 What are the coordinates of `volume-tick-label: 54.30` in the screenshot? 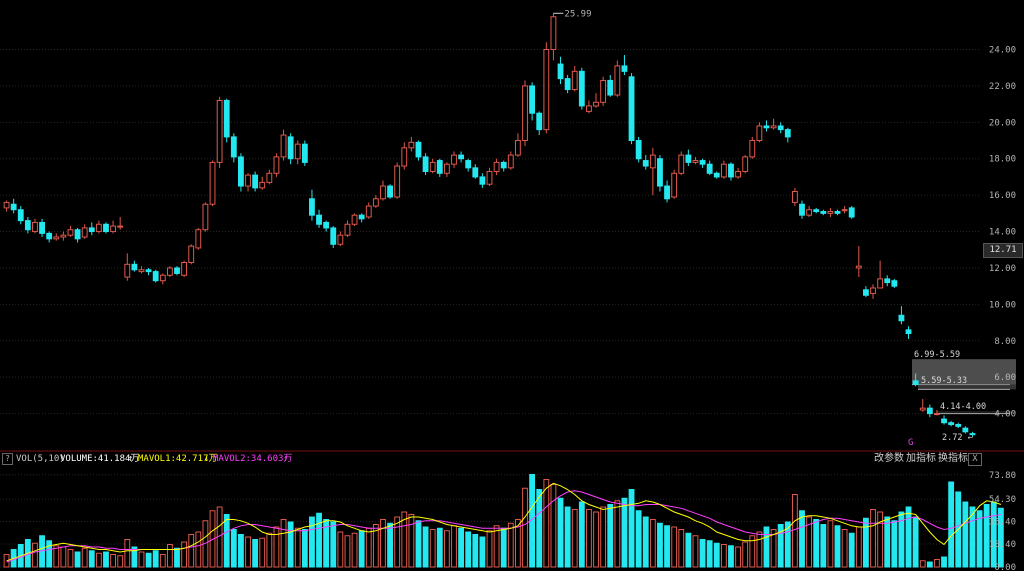 It's located at (1002, 500).